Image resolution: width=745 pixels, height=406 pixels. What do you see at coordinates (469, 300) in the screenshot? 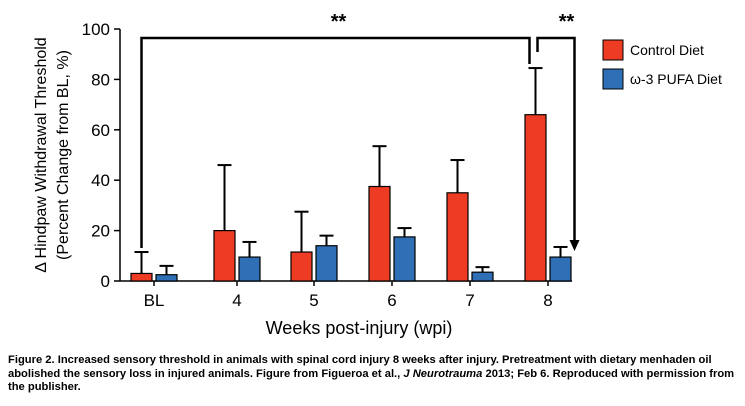
I see `x-tick-label: 7` at bounding box center [469, 300].